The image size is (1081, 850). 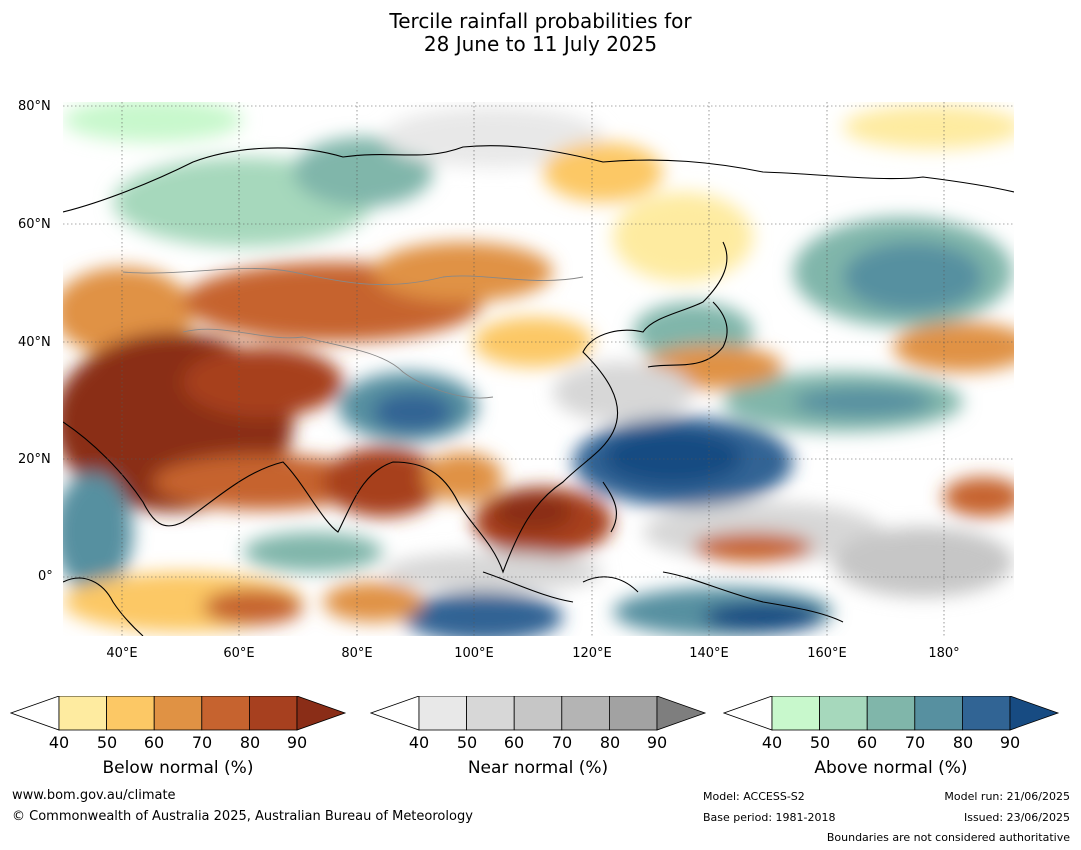 What do you see at coordinates (754, 796) in the screenshot?
I see `model-text: Model: ACCESS-S2` at bounding box center [754, 796].